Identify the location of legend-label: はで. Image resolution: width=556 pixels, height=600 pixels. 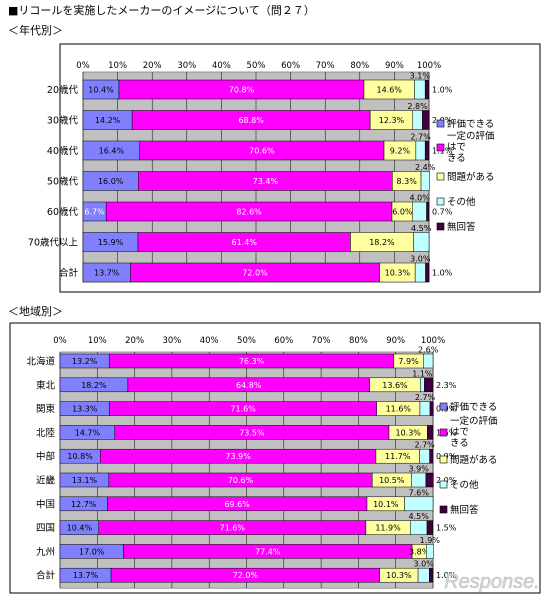
(459, 432).